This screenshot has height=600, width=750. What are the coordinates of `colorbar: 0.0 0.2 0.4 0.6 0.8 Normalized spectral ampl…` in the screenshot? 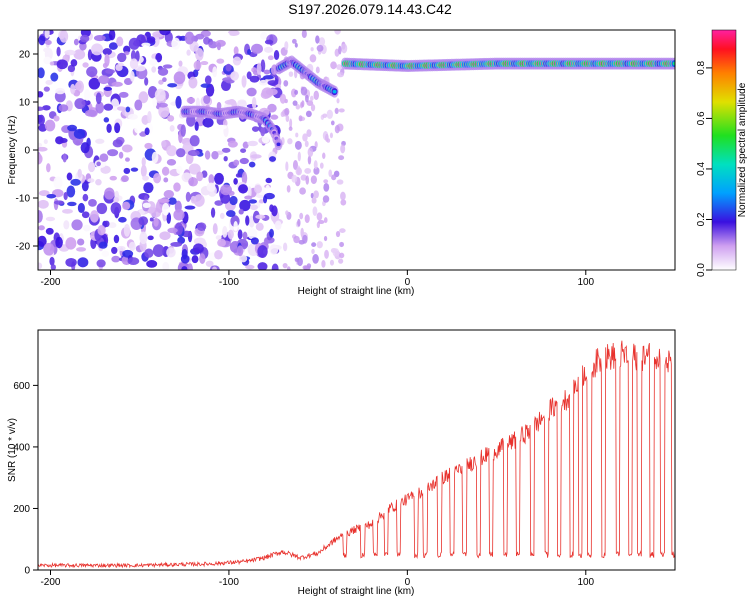 It's located at (722, 153).